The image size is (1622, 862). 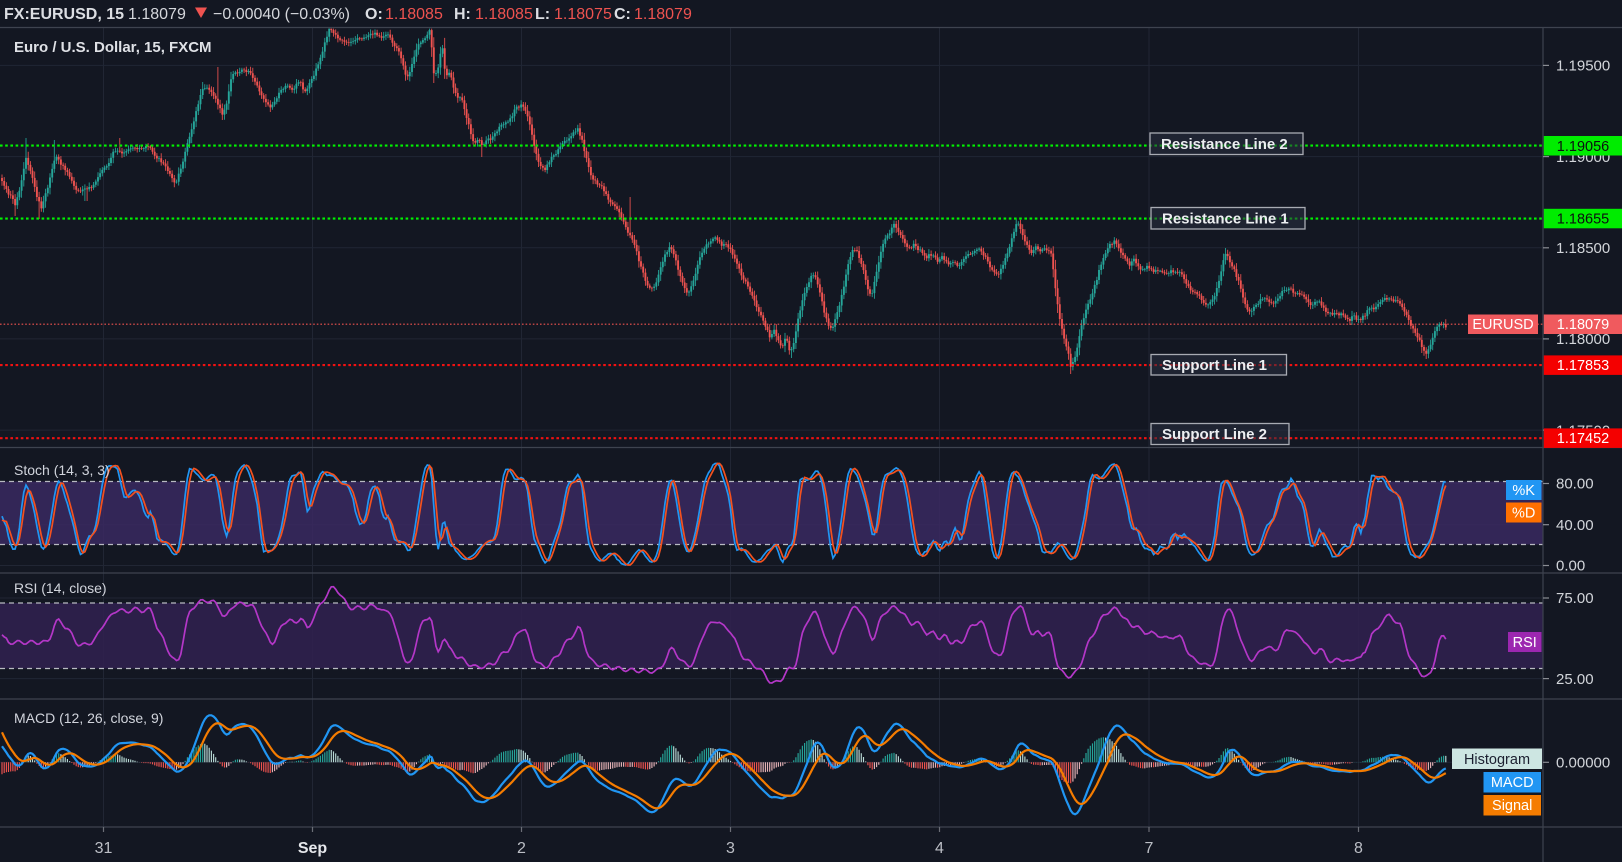 What do you see at coordinates (1214, 434) in the screenshot?
I see `svg-text: Support Line 2` at bounding box center [1214, 434].